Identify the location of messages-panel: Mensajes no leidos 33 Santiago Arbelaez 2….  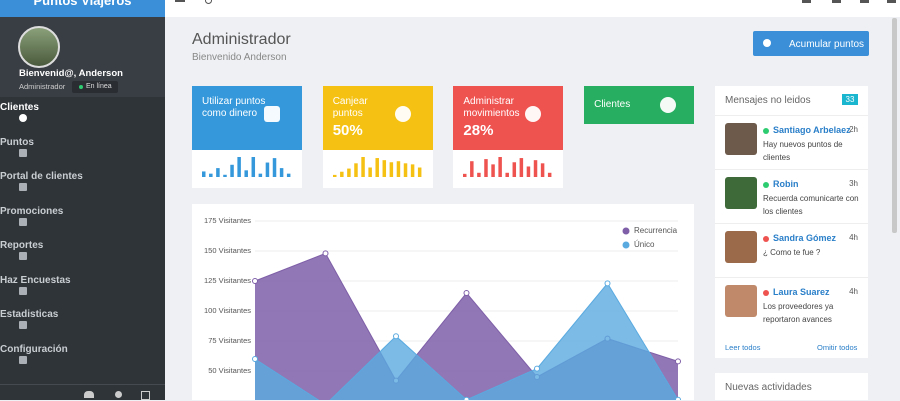
(791, 222).